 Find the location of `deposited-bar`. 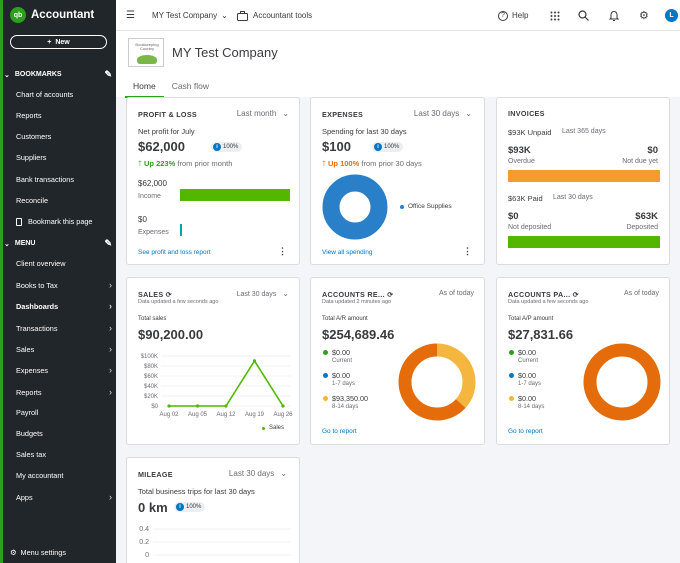

deposited-bar is located at coordinates (584, 242).